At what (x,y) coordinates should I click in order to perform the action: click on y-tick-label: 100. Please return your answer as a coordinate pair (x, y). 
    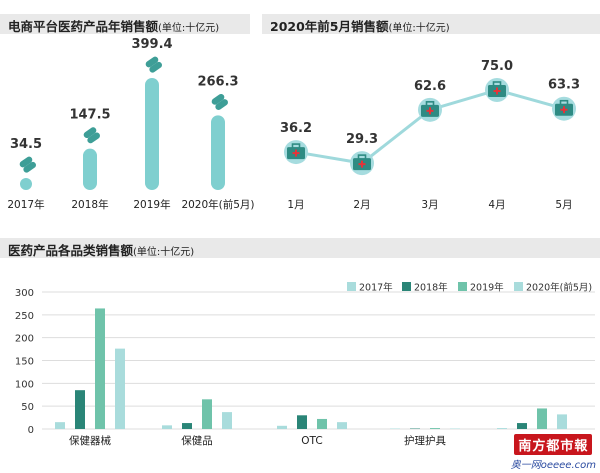
    Looking at the image, I should click on (24, 384).